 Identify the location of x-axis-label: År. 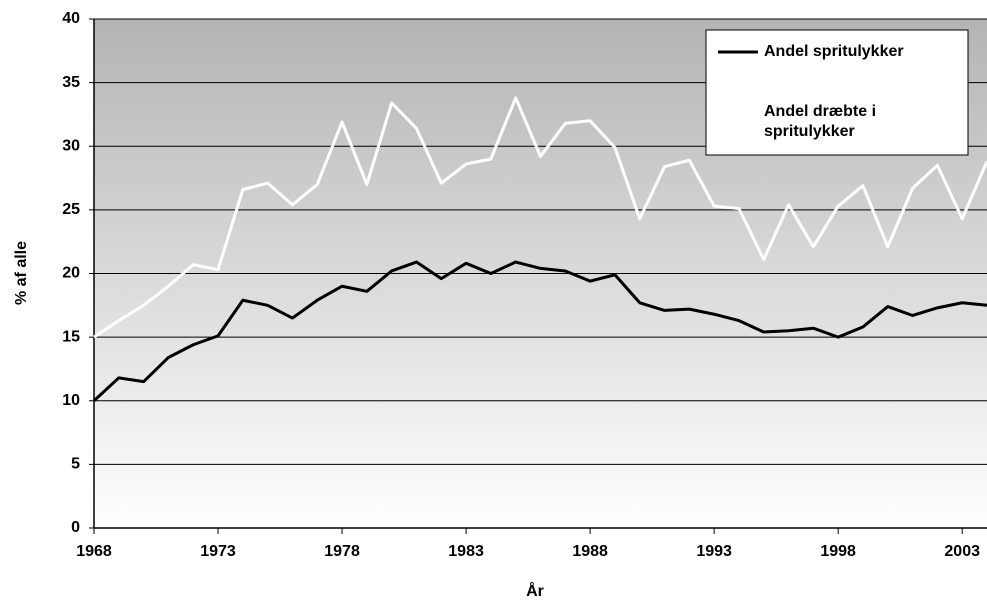
(535, 590).